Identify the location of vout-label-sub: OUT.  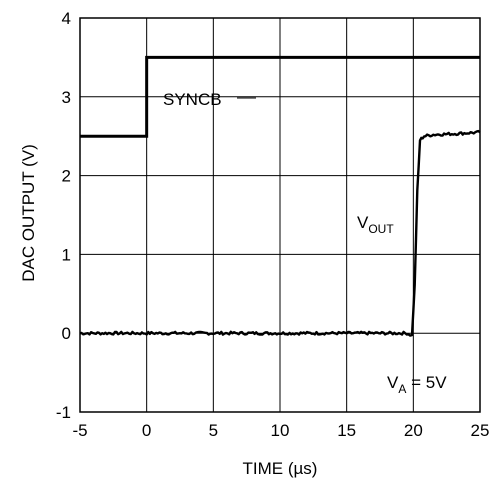
(381, 229).